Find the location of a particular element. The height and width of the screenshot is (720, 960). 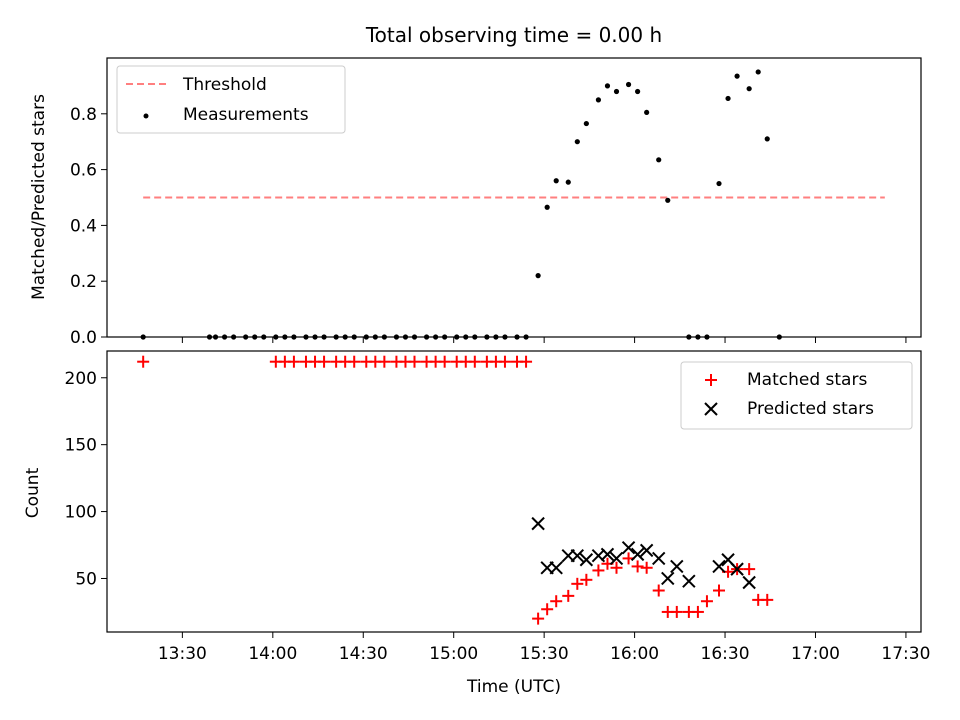

bottom-legend: Matched stars Predicted stars is located at coordinates (796, 395).